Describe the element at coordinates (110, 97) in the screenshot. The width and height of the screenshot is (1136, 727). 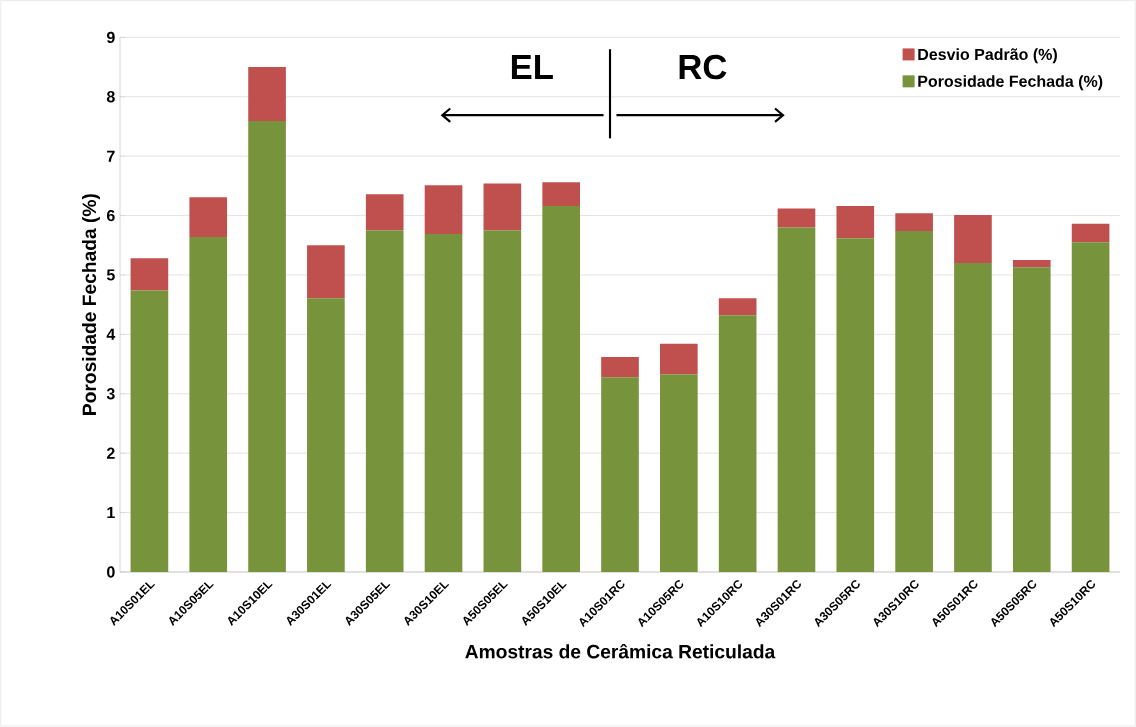
I see `y-tick-label: 8` at that location.